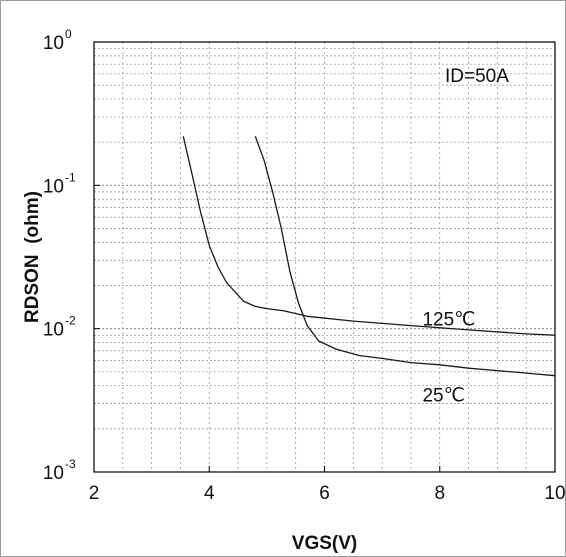 Image resolution: width=566 pixels, height=557 pixels. I want to click on x-tick-label: 2, so click(94, 493).